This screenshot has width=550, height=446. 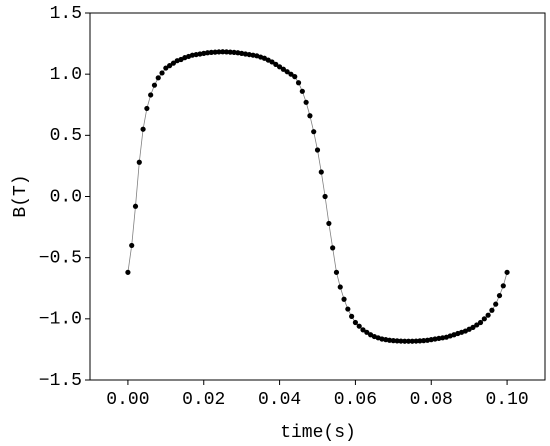 I want to click on x-tick-label: 0.06, so click(x=355, y=400).